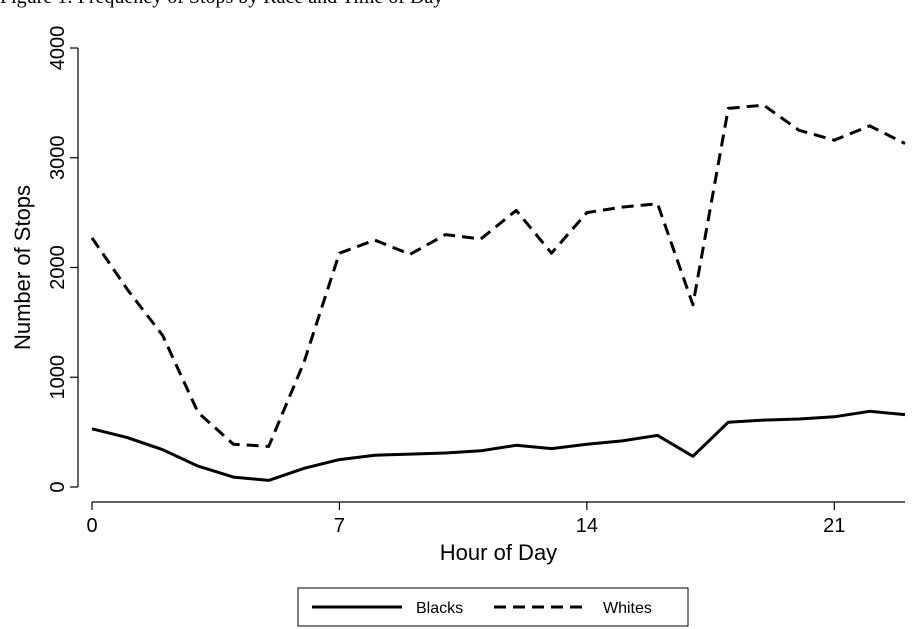 The width and height of the screenshot is (924, 629). Describe the element at coordinates (58, 158) in the screenshot. I see `y-tick-label: 3000` at that location.